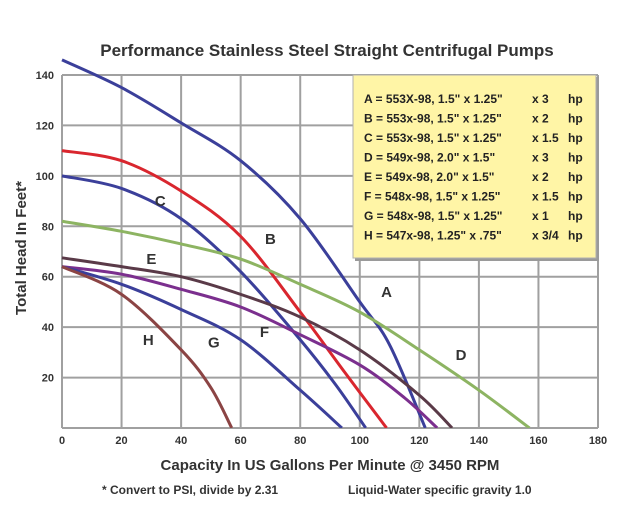 The image size is (625, 525). I want to click on curve-label-b: B, so click(270, 239).